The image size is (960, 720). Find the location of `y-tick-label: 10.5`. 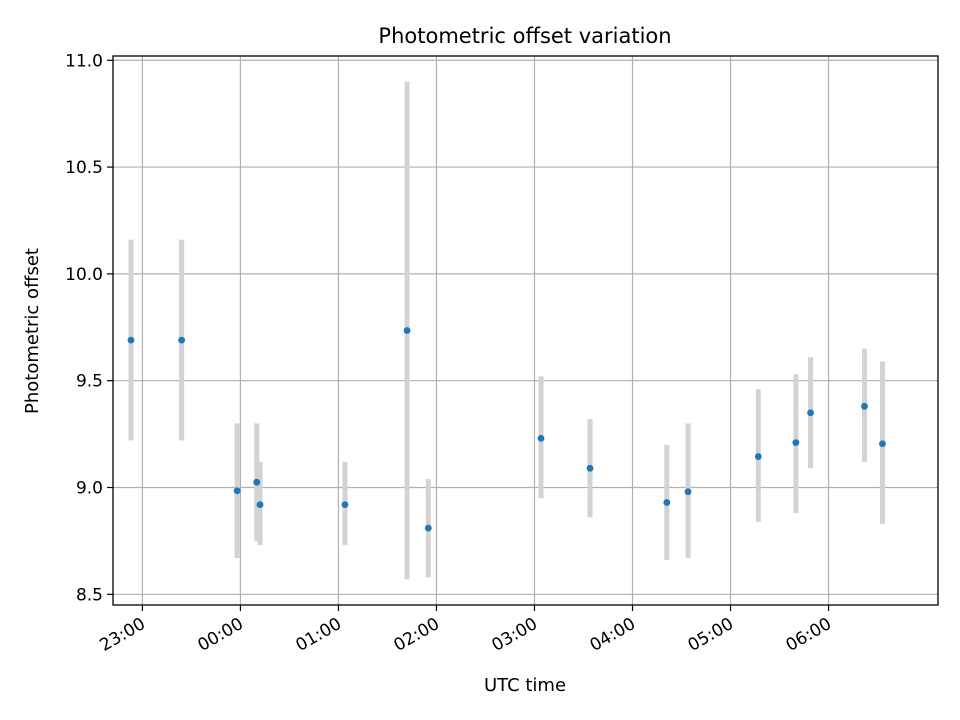

y-tick-label: 10.5 is located at coordinates (84, 168).